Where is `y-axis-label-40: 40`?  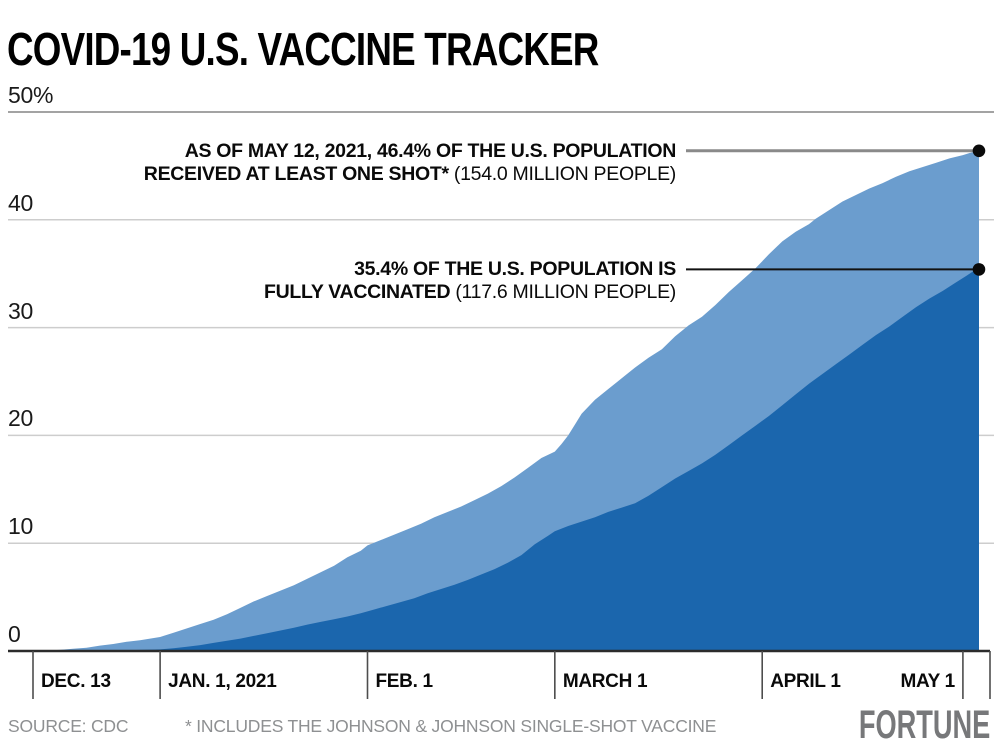 y-axis-label-40: 40 is located at coordinates (20, 202).